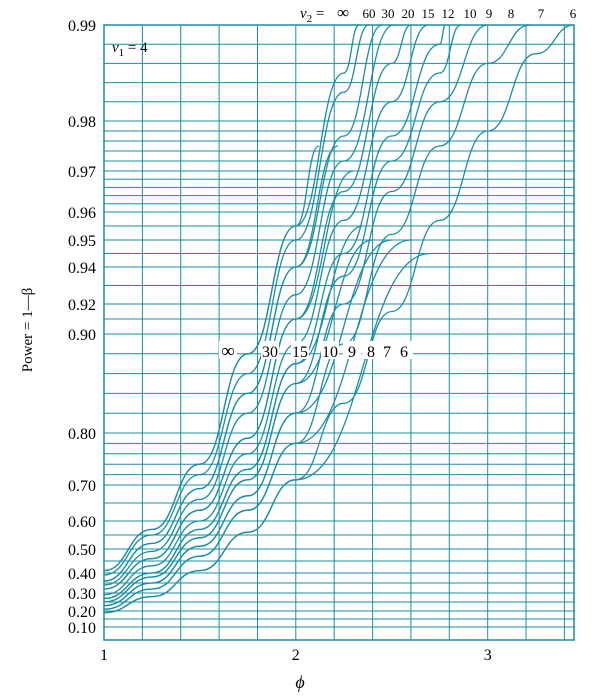 The height and width of the screenshot is (700, 594). I want to click on y-tick-label: 0.60, so click(82, 522).